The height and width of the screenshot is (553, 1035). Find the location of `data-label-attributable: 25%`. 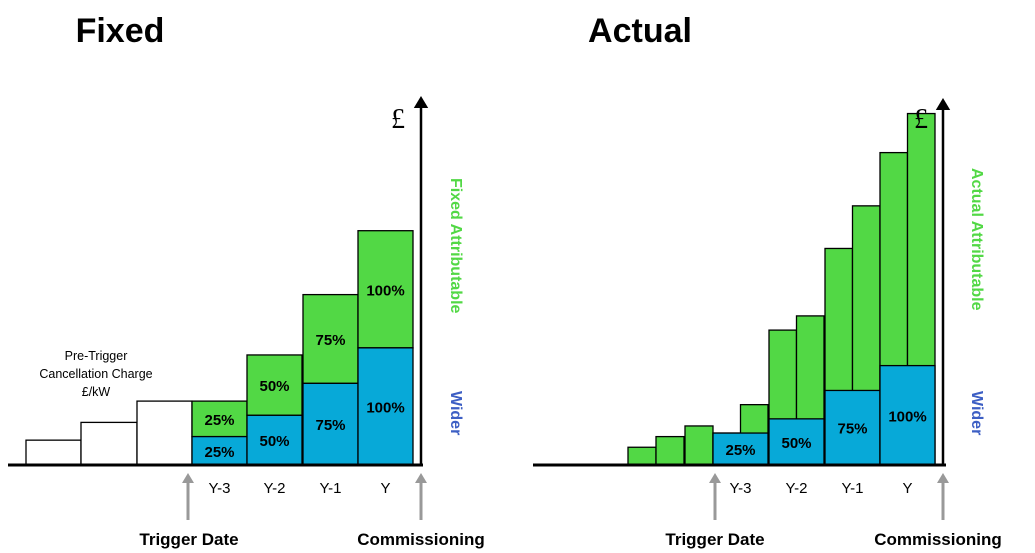

data-label-attributable: 25% is located at coordinates (219, 420).